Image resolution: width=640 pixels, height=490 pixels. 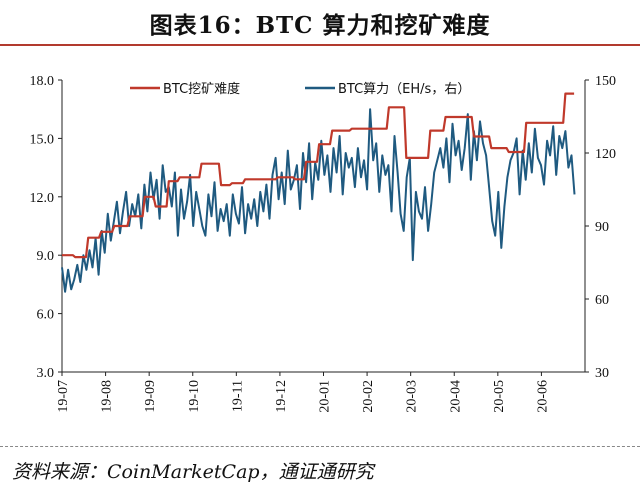 I want to click on y-left-tick-label: 6.0, so click(x=46, y=315).